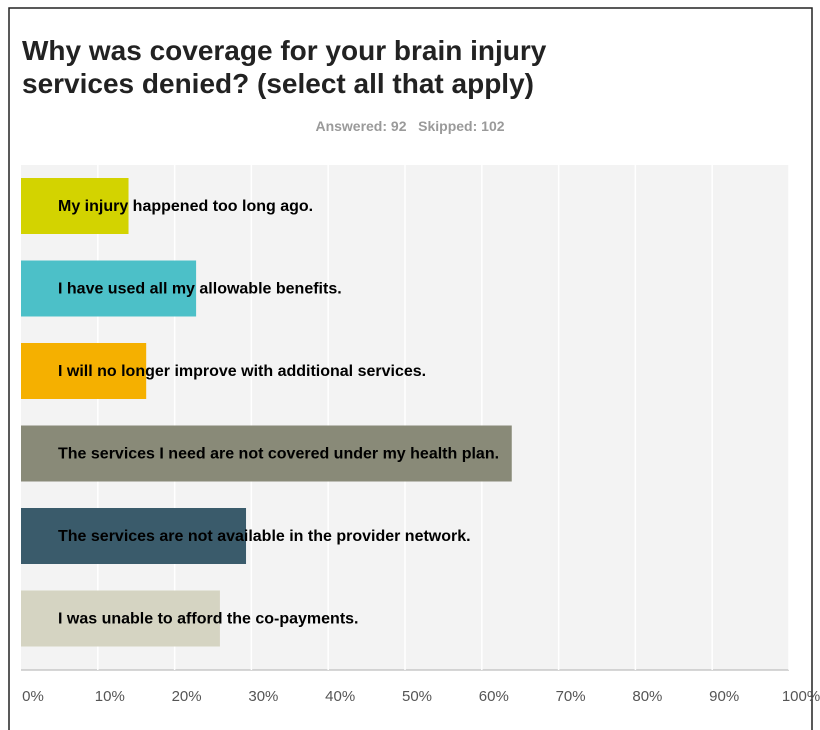 The width and height of the screenshot is (820, 730). I want to click on category-label: I have used all my allowable benefits., so click(200, 289).